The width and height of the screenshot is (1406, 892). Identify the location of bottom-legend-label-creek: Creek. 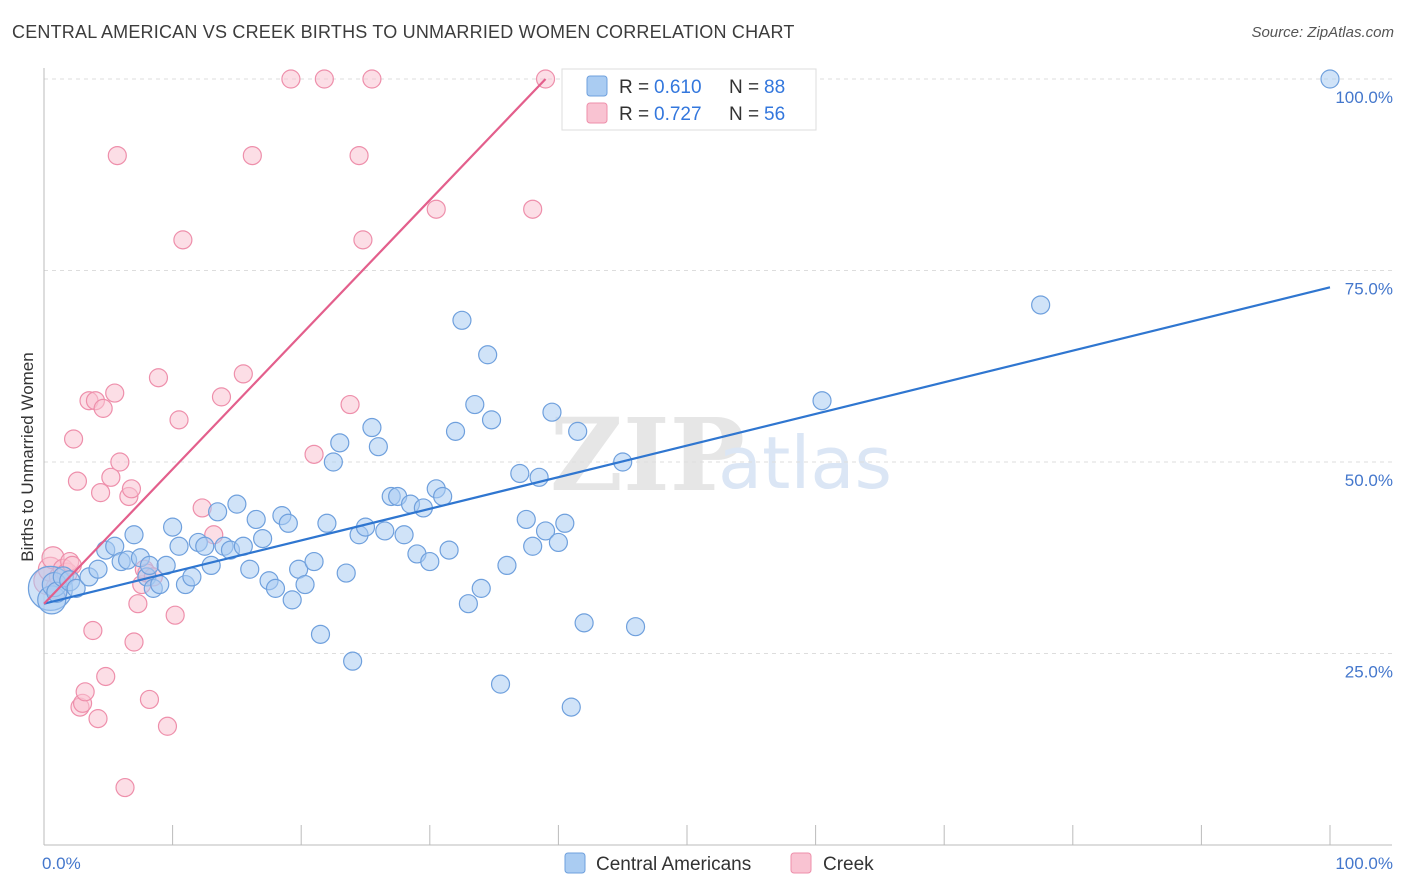
(848, 864).